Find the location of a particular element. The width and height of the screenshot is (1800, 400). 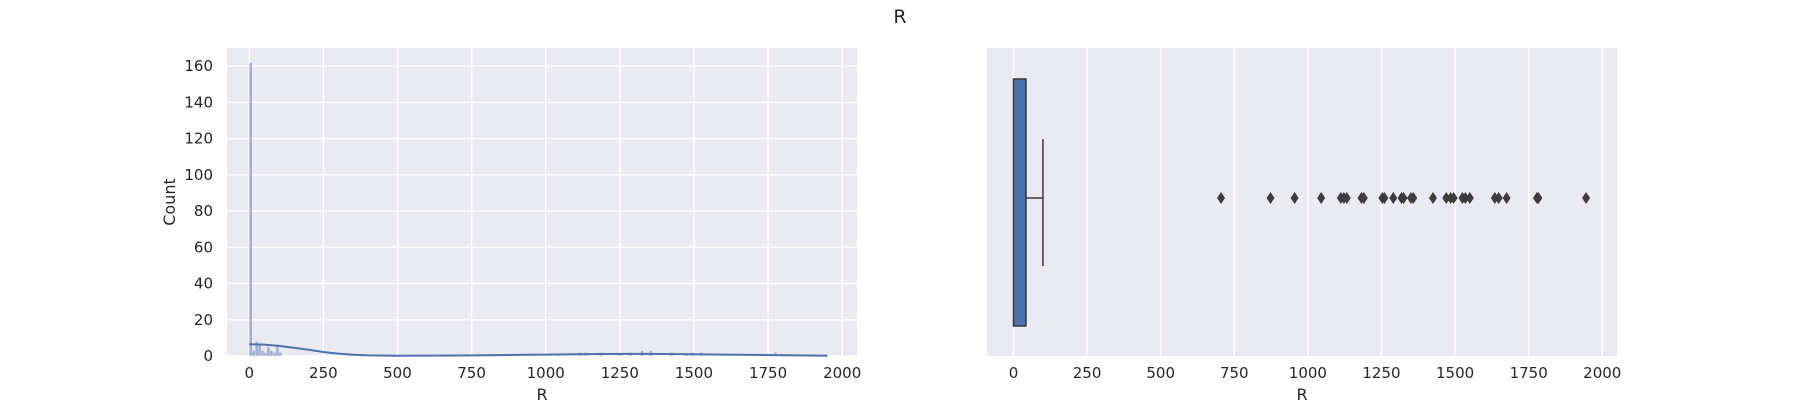

boxplot-box is located at coordinates (1019, 202).